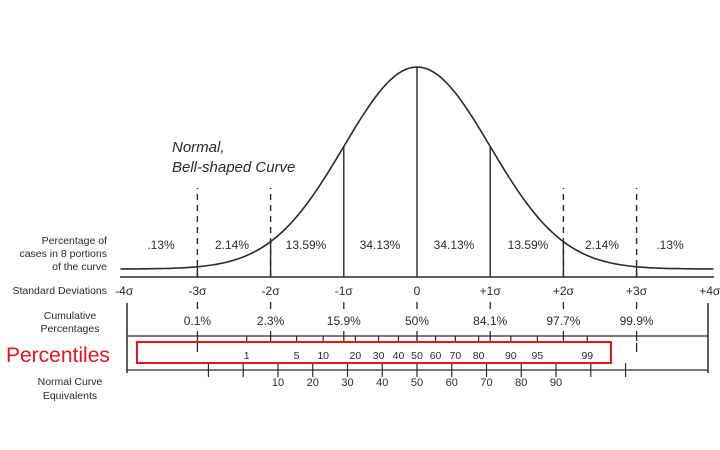  What do you see at coordinates (587, 356) in the screenshot?
I see `percentile-label: 99` at bounding box center [587, 356].